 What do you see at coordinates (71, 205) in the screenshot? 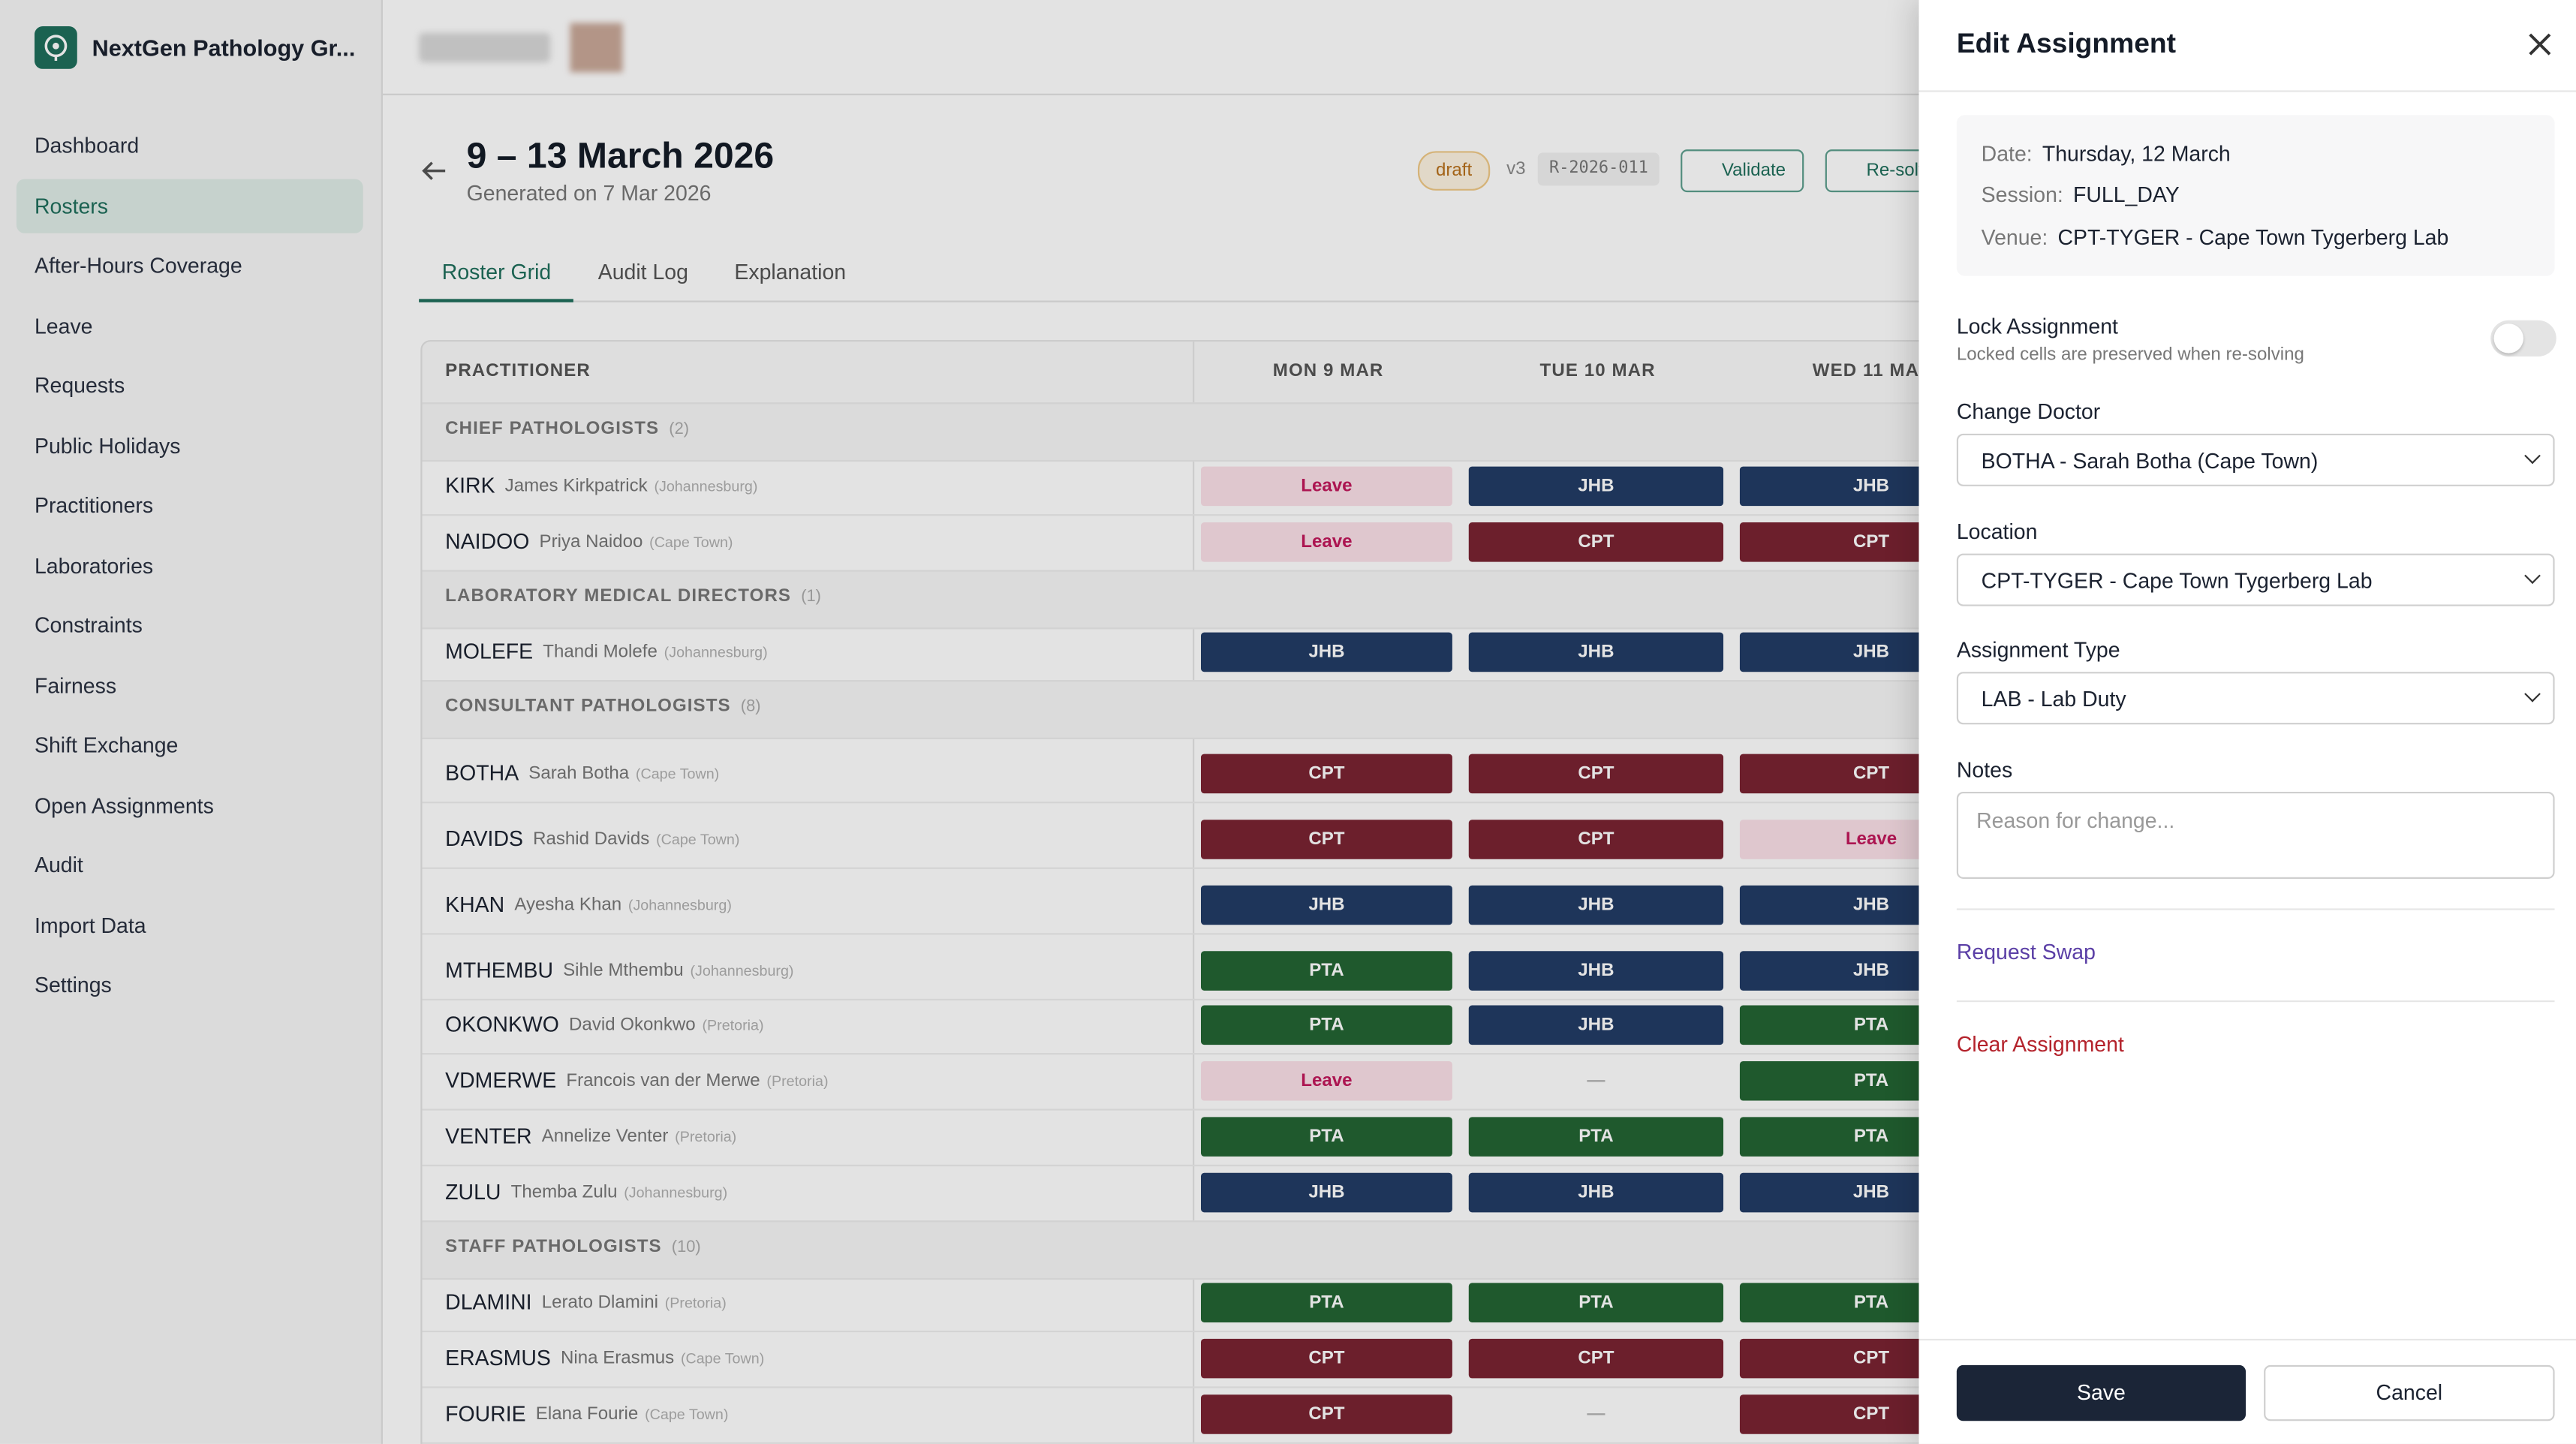
I see `nav-item: Rosters` at bounding box center [71, 205].